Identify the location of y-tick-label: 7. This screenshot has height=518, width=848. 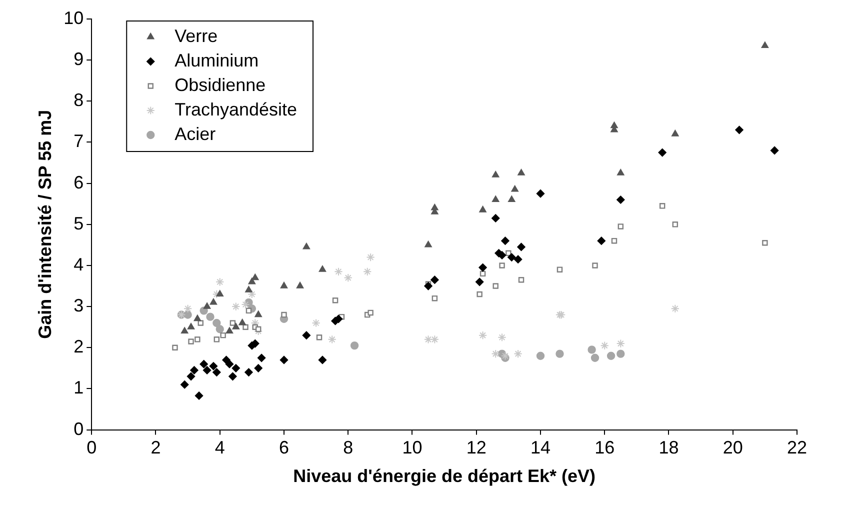
(79, 141).